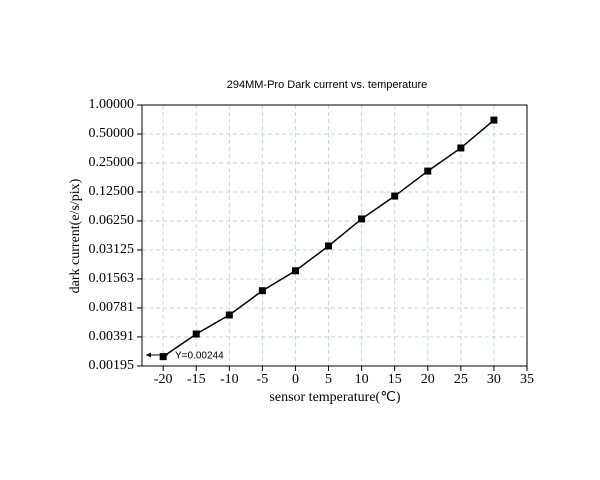  Describe the element at coordinates (163, 379) in the screenshot. I see `x-tick-label: -20` at that location.